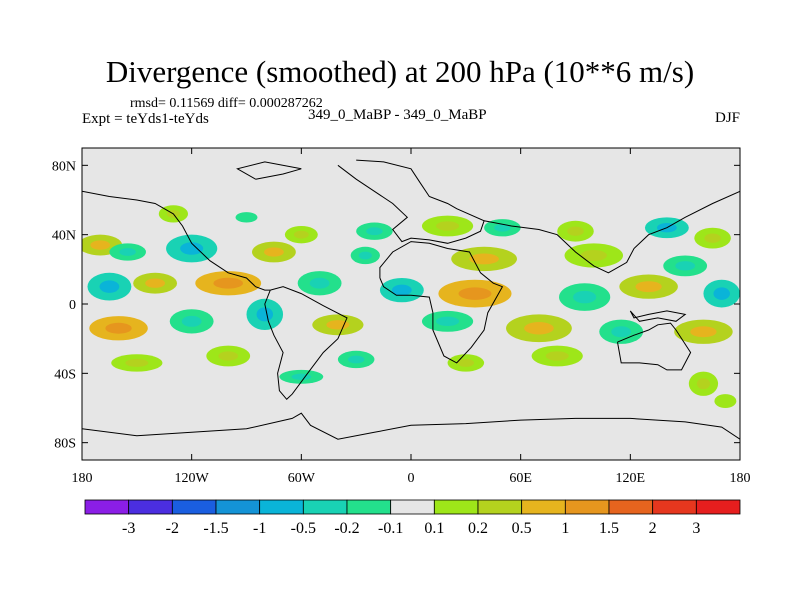  I want to click on colorbar-label: 0.5, so click(522, 528).